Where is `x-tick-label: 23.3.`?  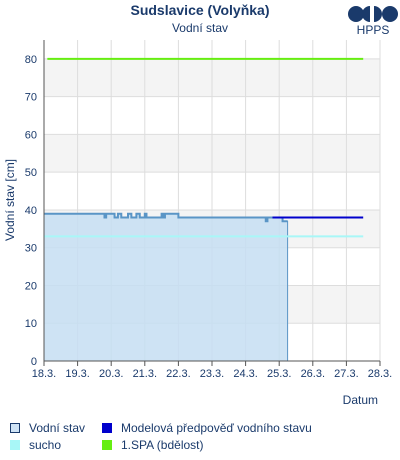 x-tick-label: 23.3. is located at coordinates (212, 374).